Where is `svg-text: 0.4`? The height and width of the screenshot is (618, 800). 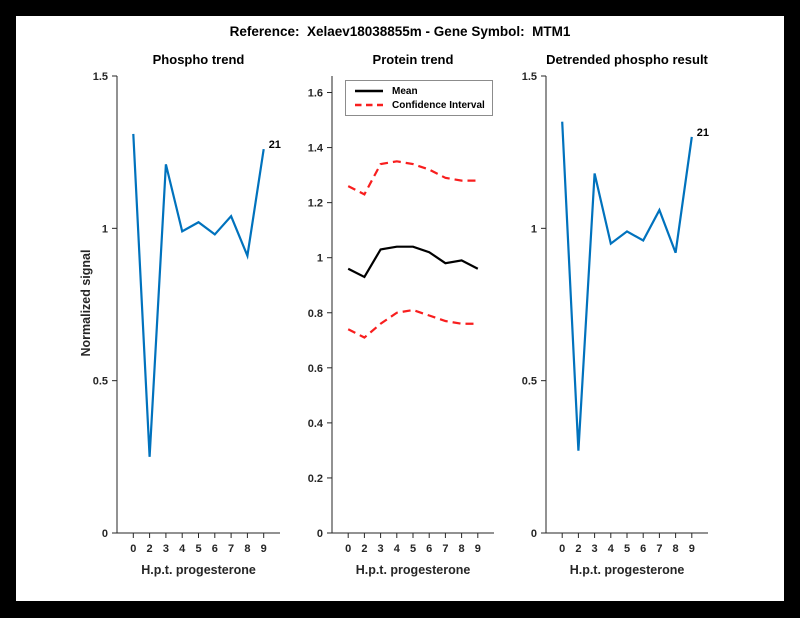
svg-text: 0.4 is located at coordinates (316, 424).